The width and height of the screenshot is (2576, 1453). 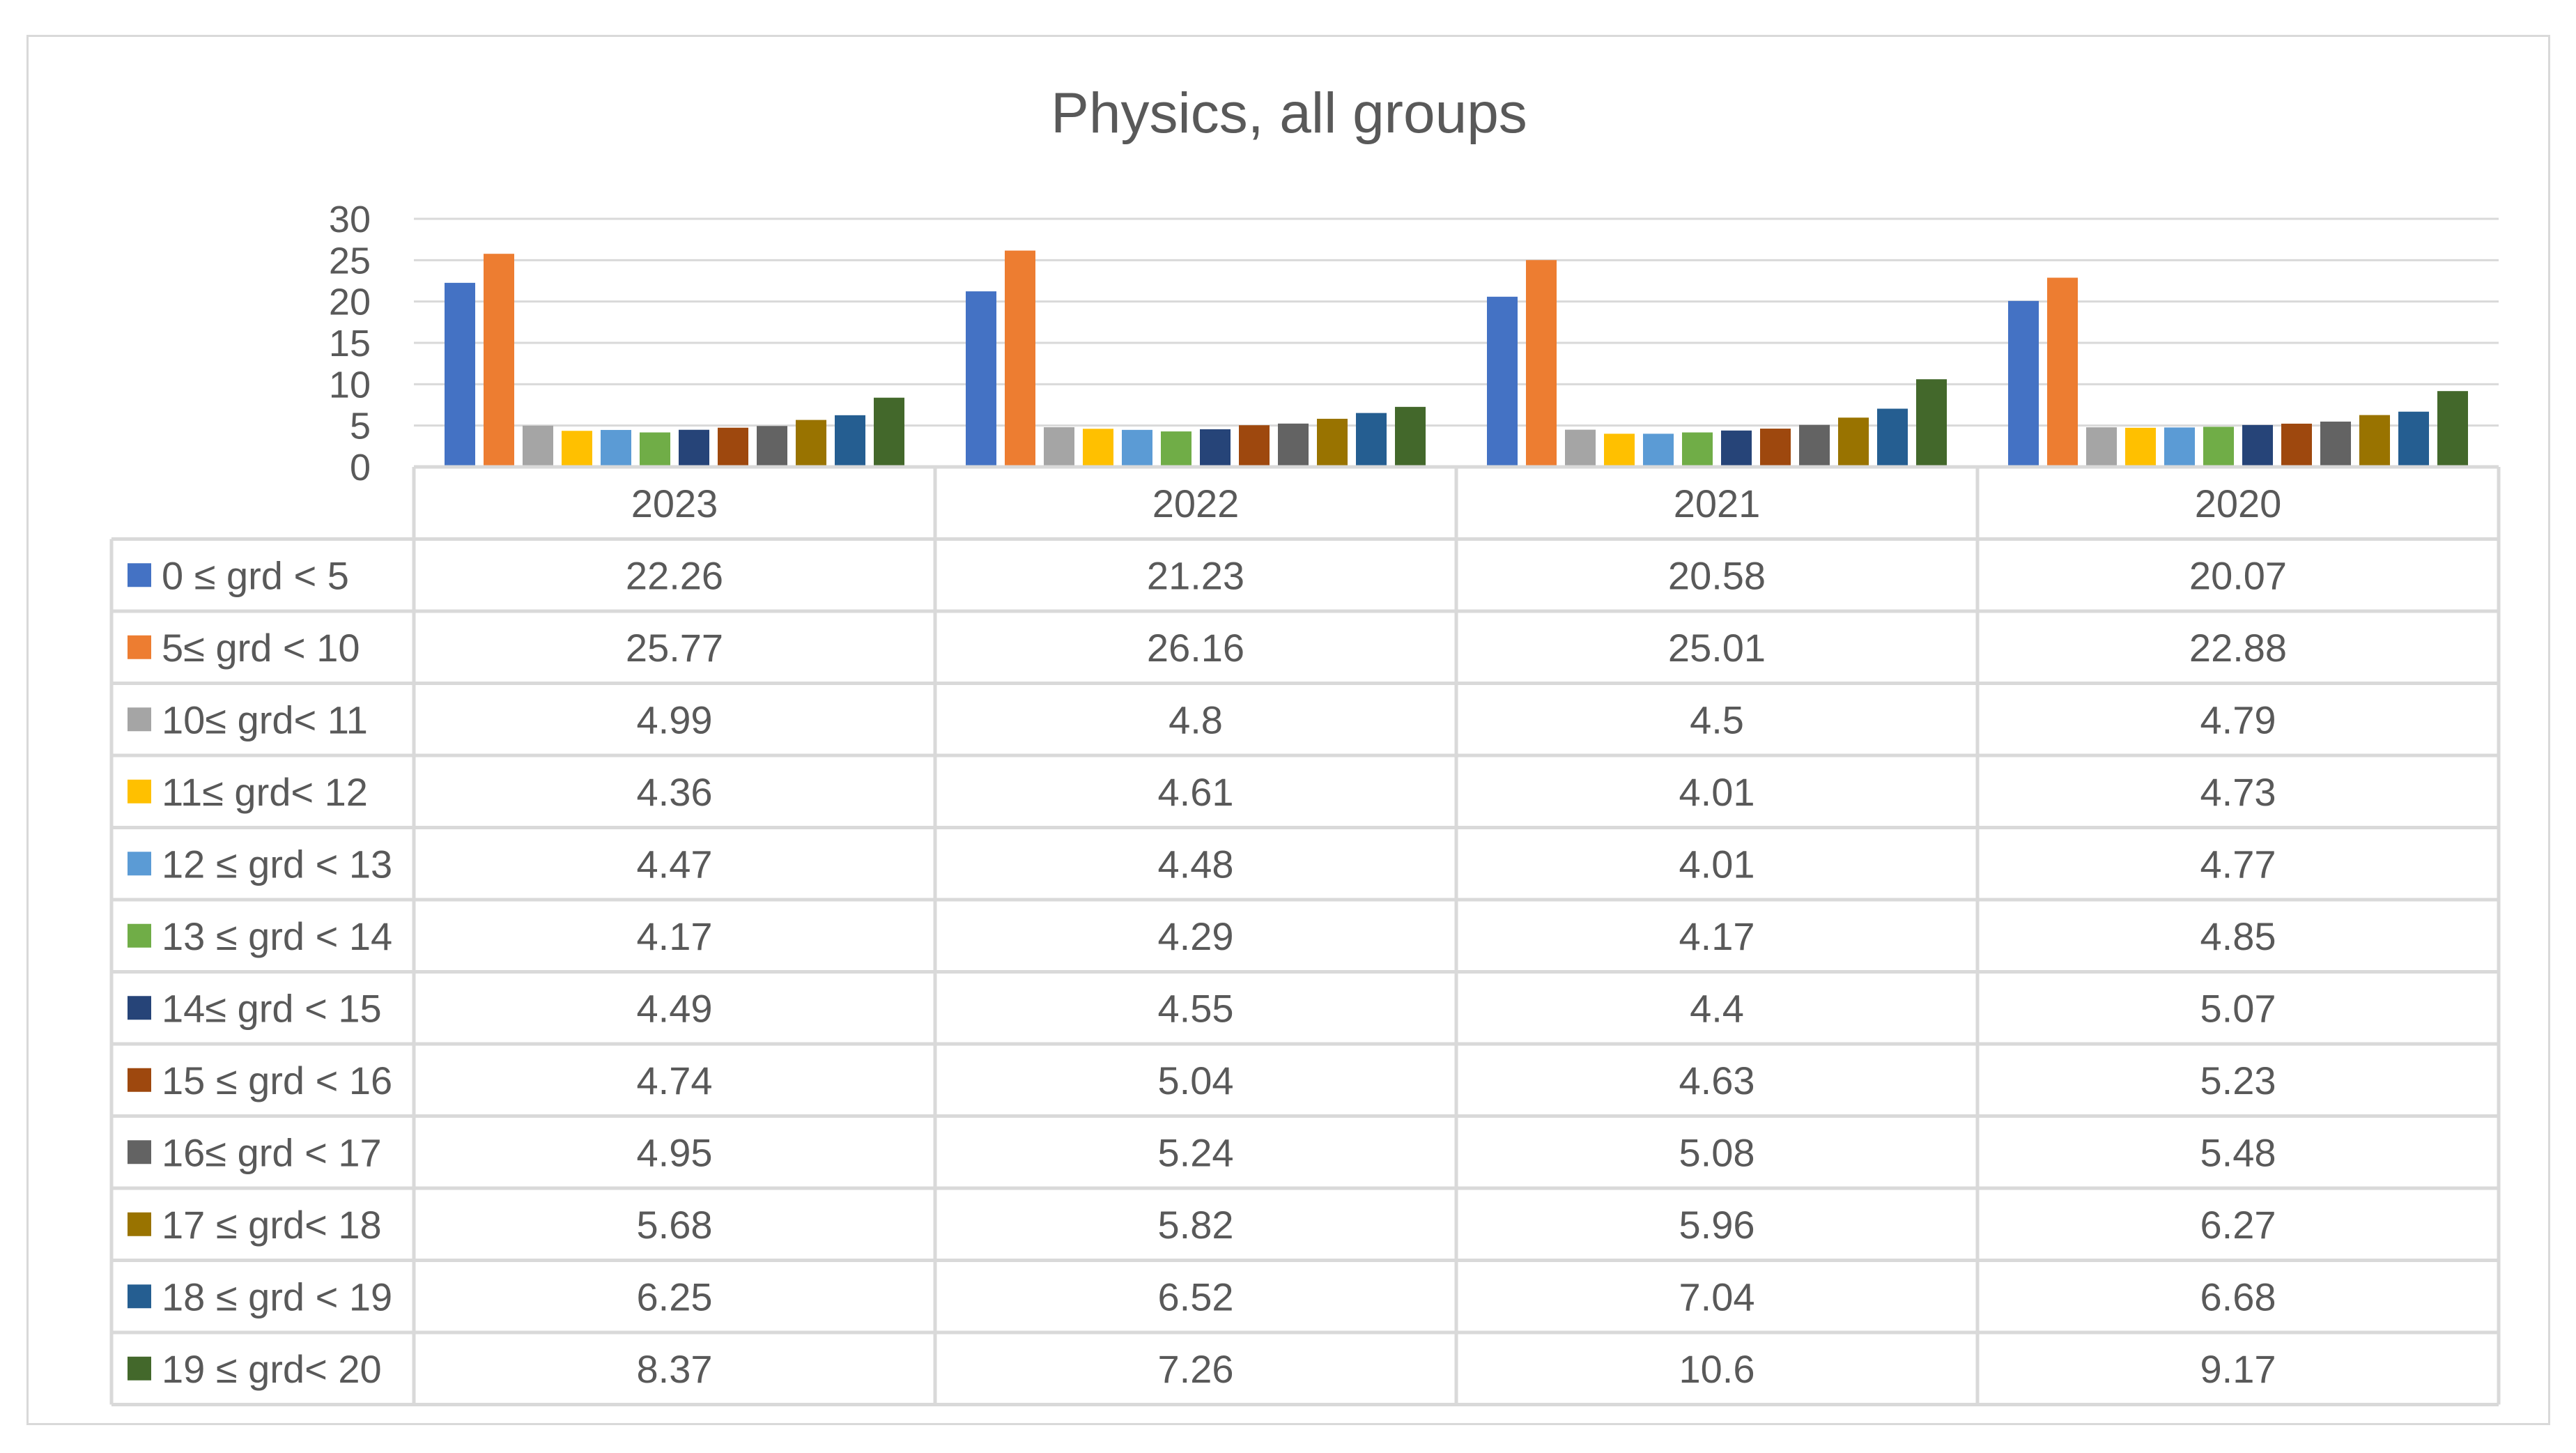 What do you see at coordinates (2238, 504) in the screenshot?
I see `x-tick-label: 2020` at bounding box center [2238, 504].